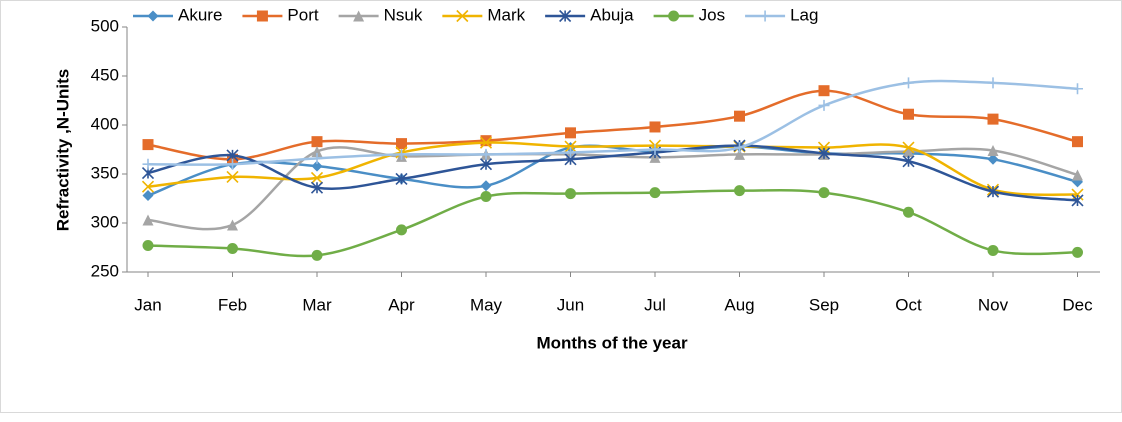 This screenshot has width=1122, height=422. Describe the element at coordinates (655, 304) in the screenshot. I see `x-tick-label: Jul` at that location.